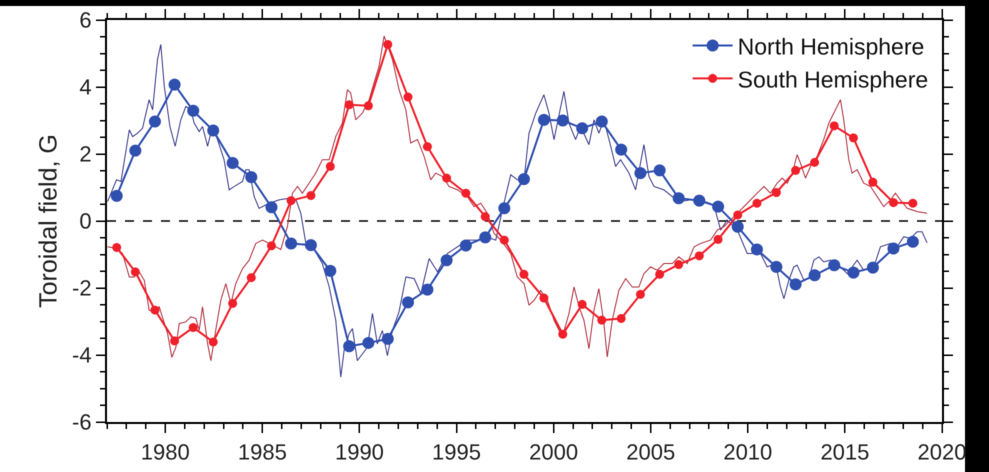 The height and width of the screenshot is (472, 989). I want to click on x-tick-label: 1995, so click(457, 451).